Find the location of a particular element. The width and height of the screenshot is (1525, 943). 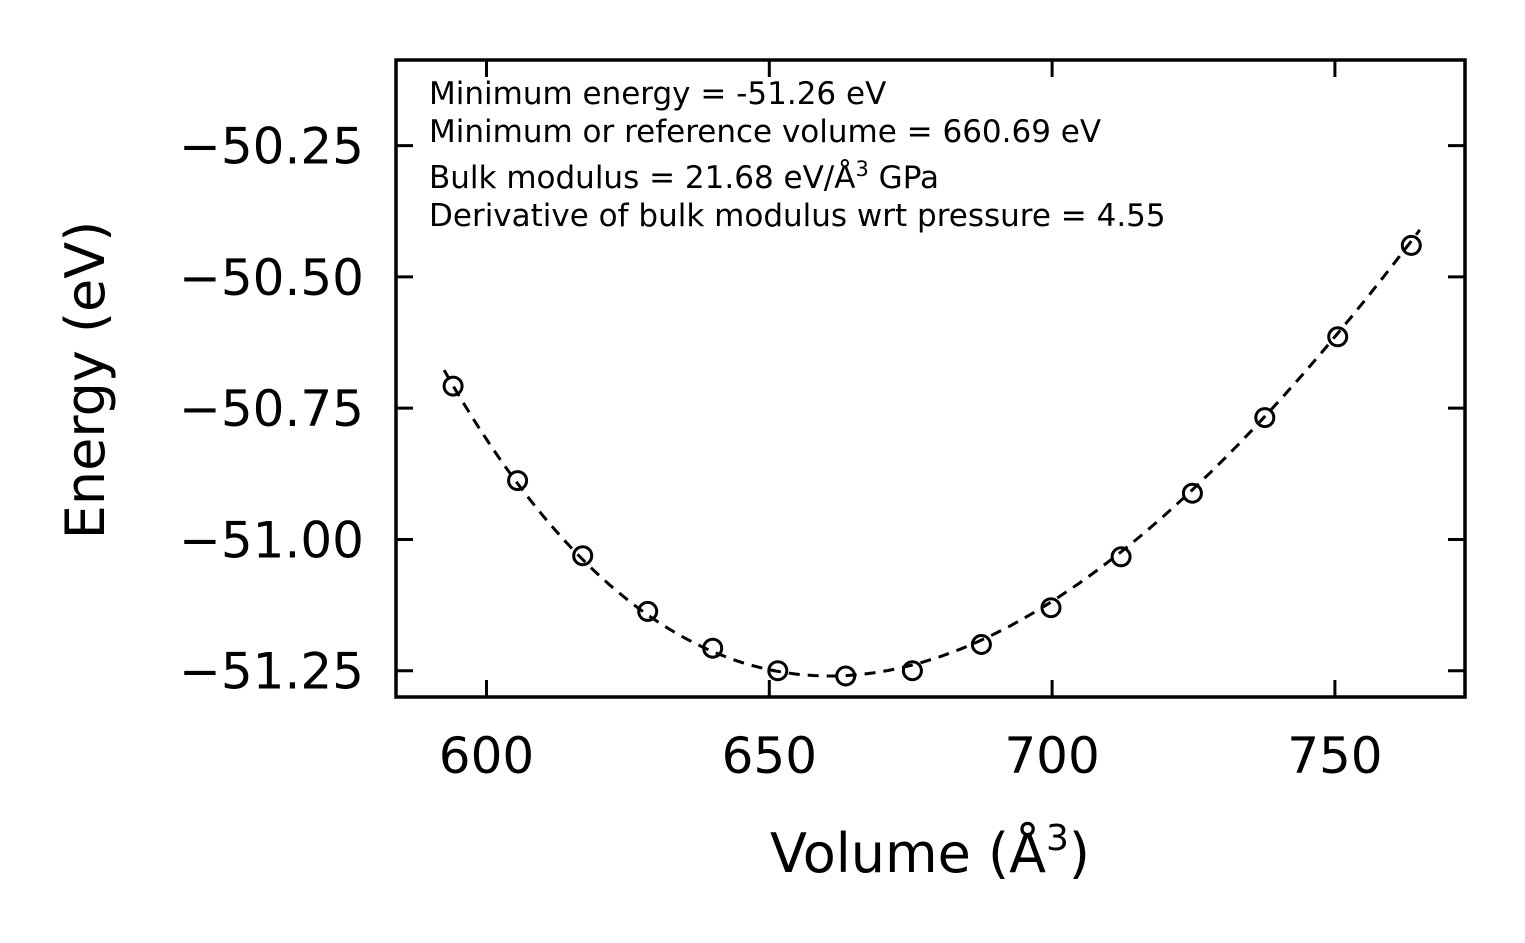

y-tick-label: −51.25 is located at coordinates (271, 672).